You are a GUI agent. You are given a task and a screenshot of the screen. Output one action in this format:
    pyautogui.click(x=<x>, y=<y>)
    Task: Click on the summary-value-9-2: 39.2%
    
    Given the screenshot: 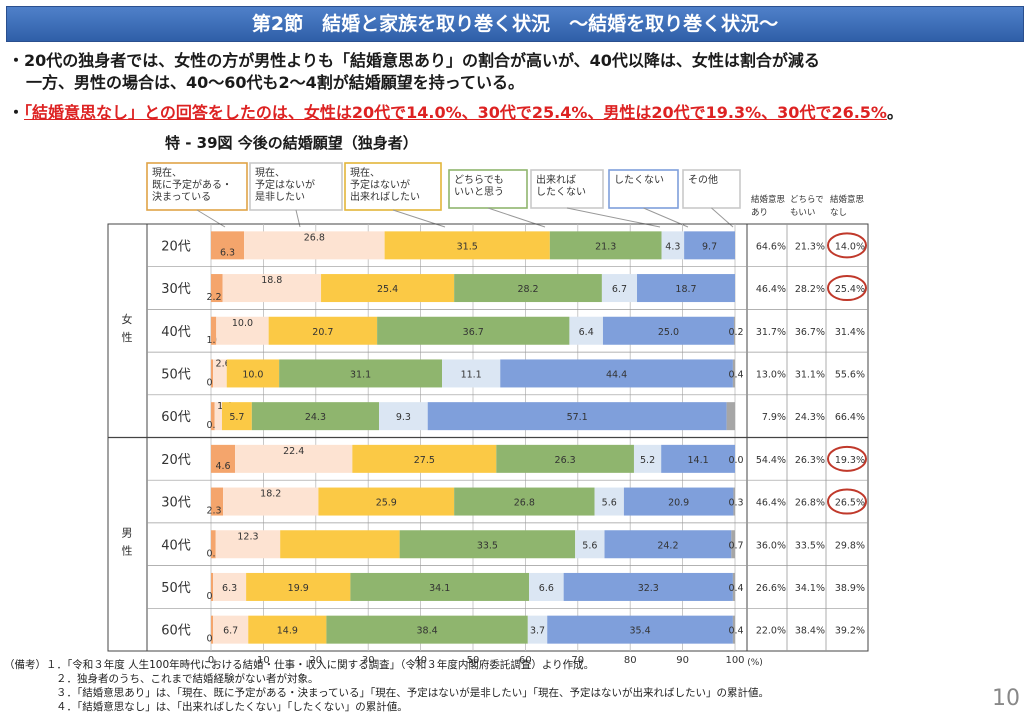 What is the action you would take?
    pyautogui.click(x=850, y=631)
    